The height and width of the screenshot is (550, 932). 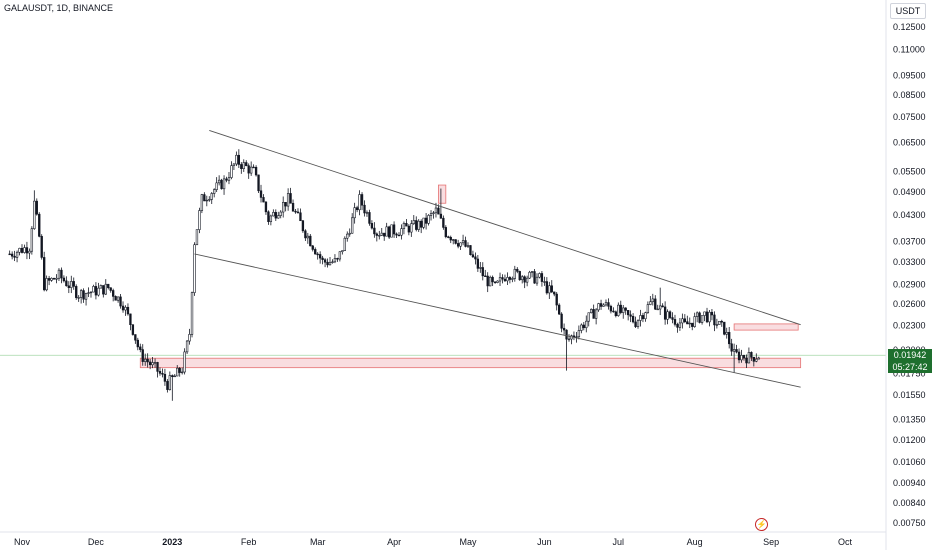 What do you see at coordinates (433, 542) in the screenshot?
I see `time-axis: Nov Dec 2023 Feb Mar Apr May Jun Jul Aug Sep Oct` at bounding box center [433, 542].